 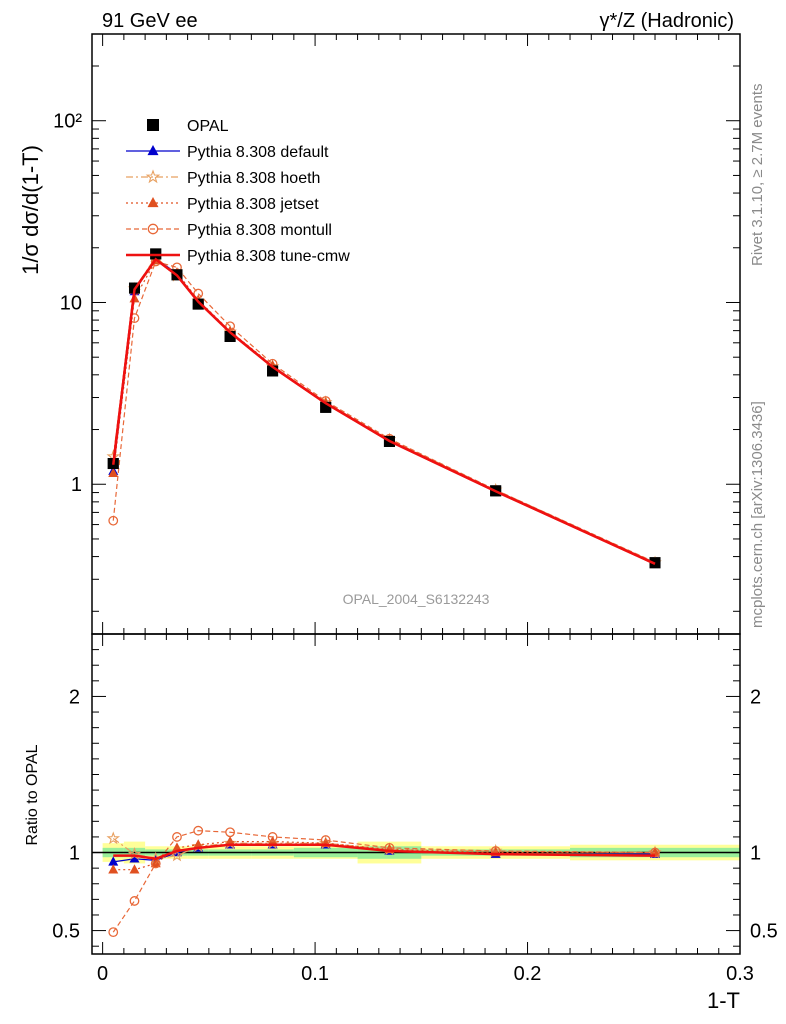 I want to click on y-tick-label-10: 10, so click(x=71, y=303).